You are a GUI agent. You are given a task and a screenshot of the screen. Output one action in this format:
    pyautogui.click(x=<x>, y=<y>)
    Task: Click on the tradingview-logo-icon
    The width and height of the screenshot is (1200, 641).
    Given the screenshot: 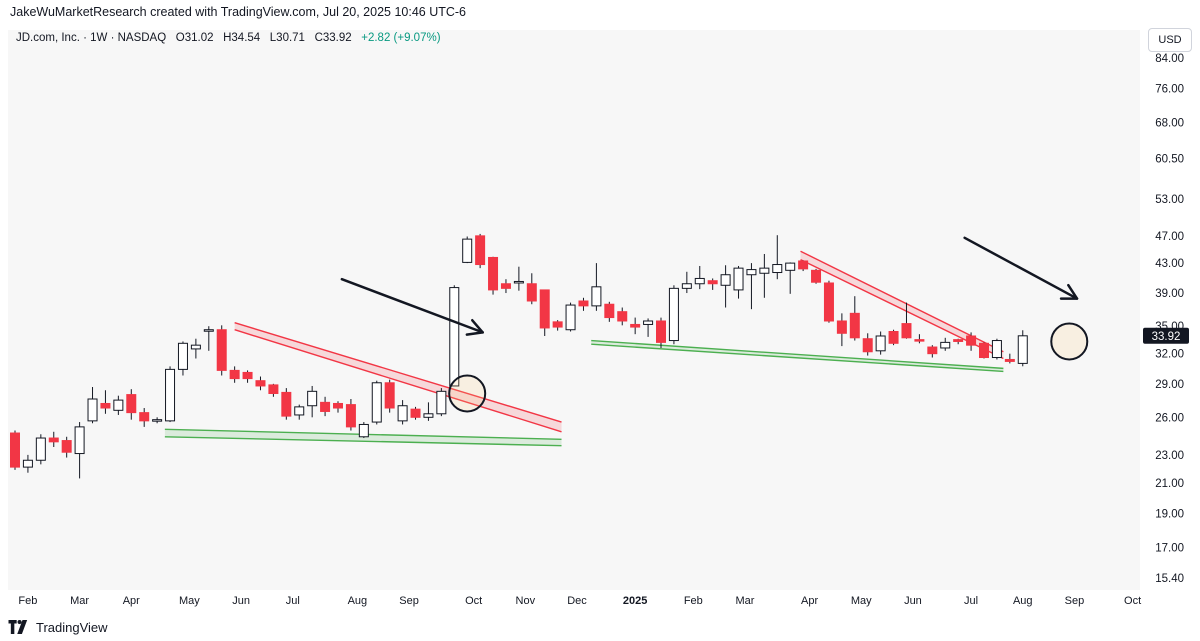 What is the action you would take?
    pyautogui.click(x=19, y=627)
    